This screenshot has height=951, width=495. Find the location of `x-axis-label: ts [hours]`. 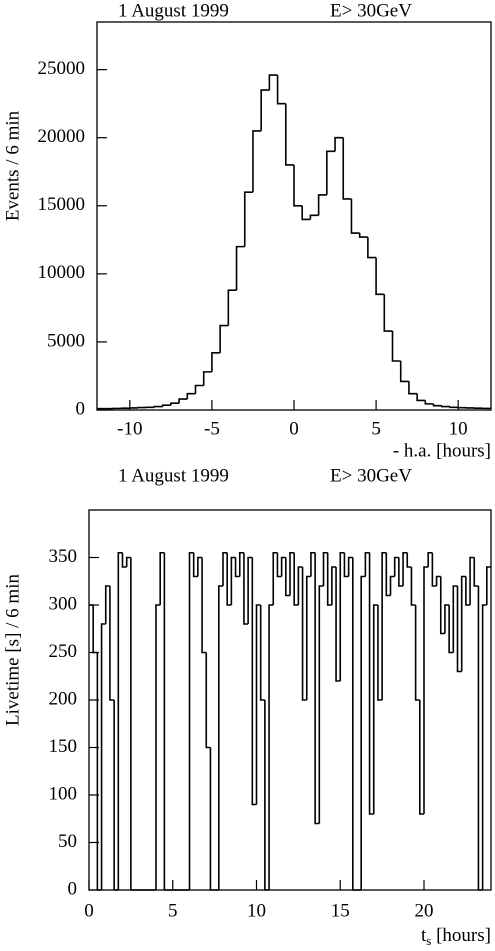

x-axis-label: ts [hours] is located at coordinates (456, 936).